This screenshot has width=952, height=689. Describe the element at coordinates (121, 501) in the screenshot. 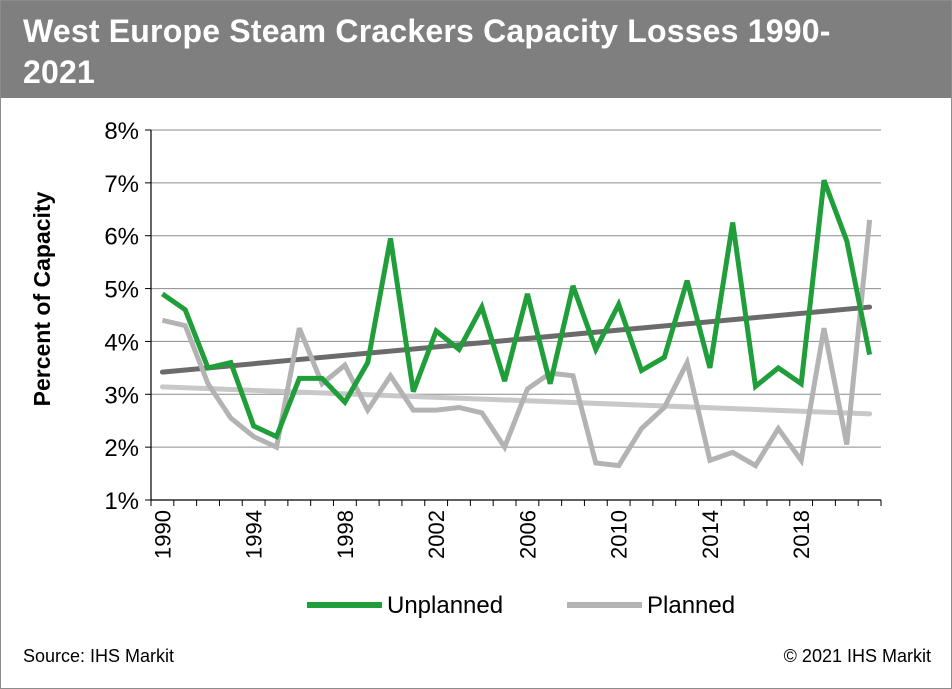

I see `y-tick-label-1: 1%` at that location.